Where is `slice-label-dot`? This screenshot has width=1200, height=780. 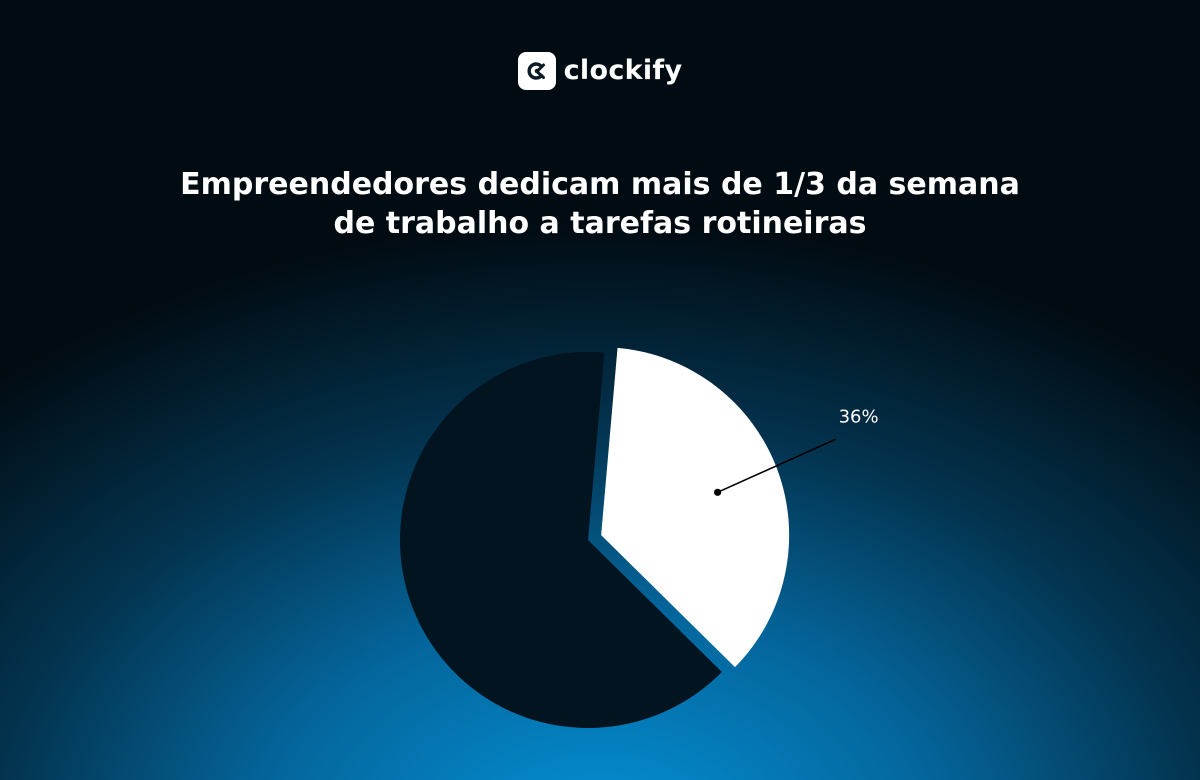 slice-label-dot is located at coordinates (717, 492).